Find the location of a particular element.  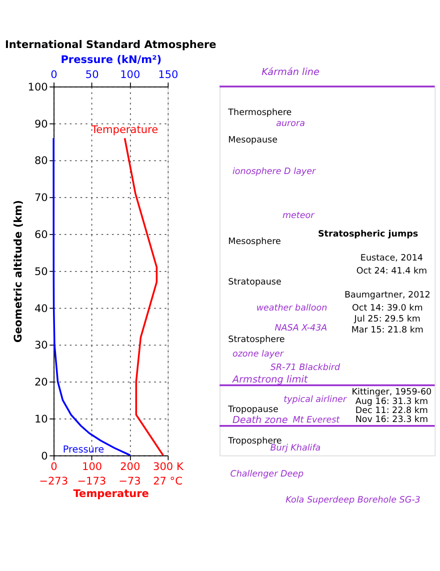

text: NASA X-43A is located at coordinates (301, 329).